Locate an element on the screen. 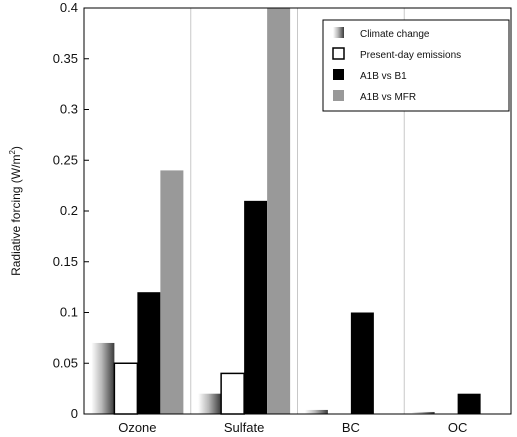 This screenshot has height=437, width=517. y-axis-ticks: 0 0.05 0.1 0.15 0.2 0.25 0.3 0.35 0.4 is located at coordinates (71, 210).